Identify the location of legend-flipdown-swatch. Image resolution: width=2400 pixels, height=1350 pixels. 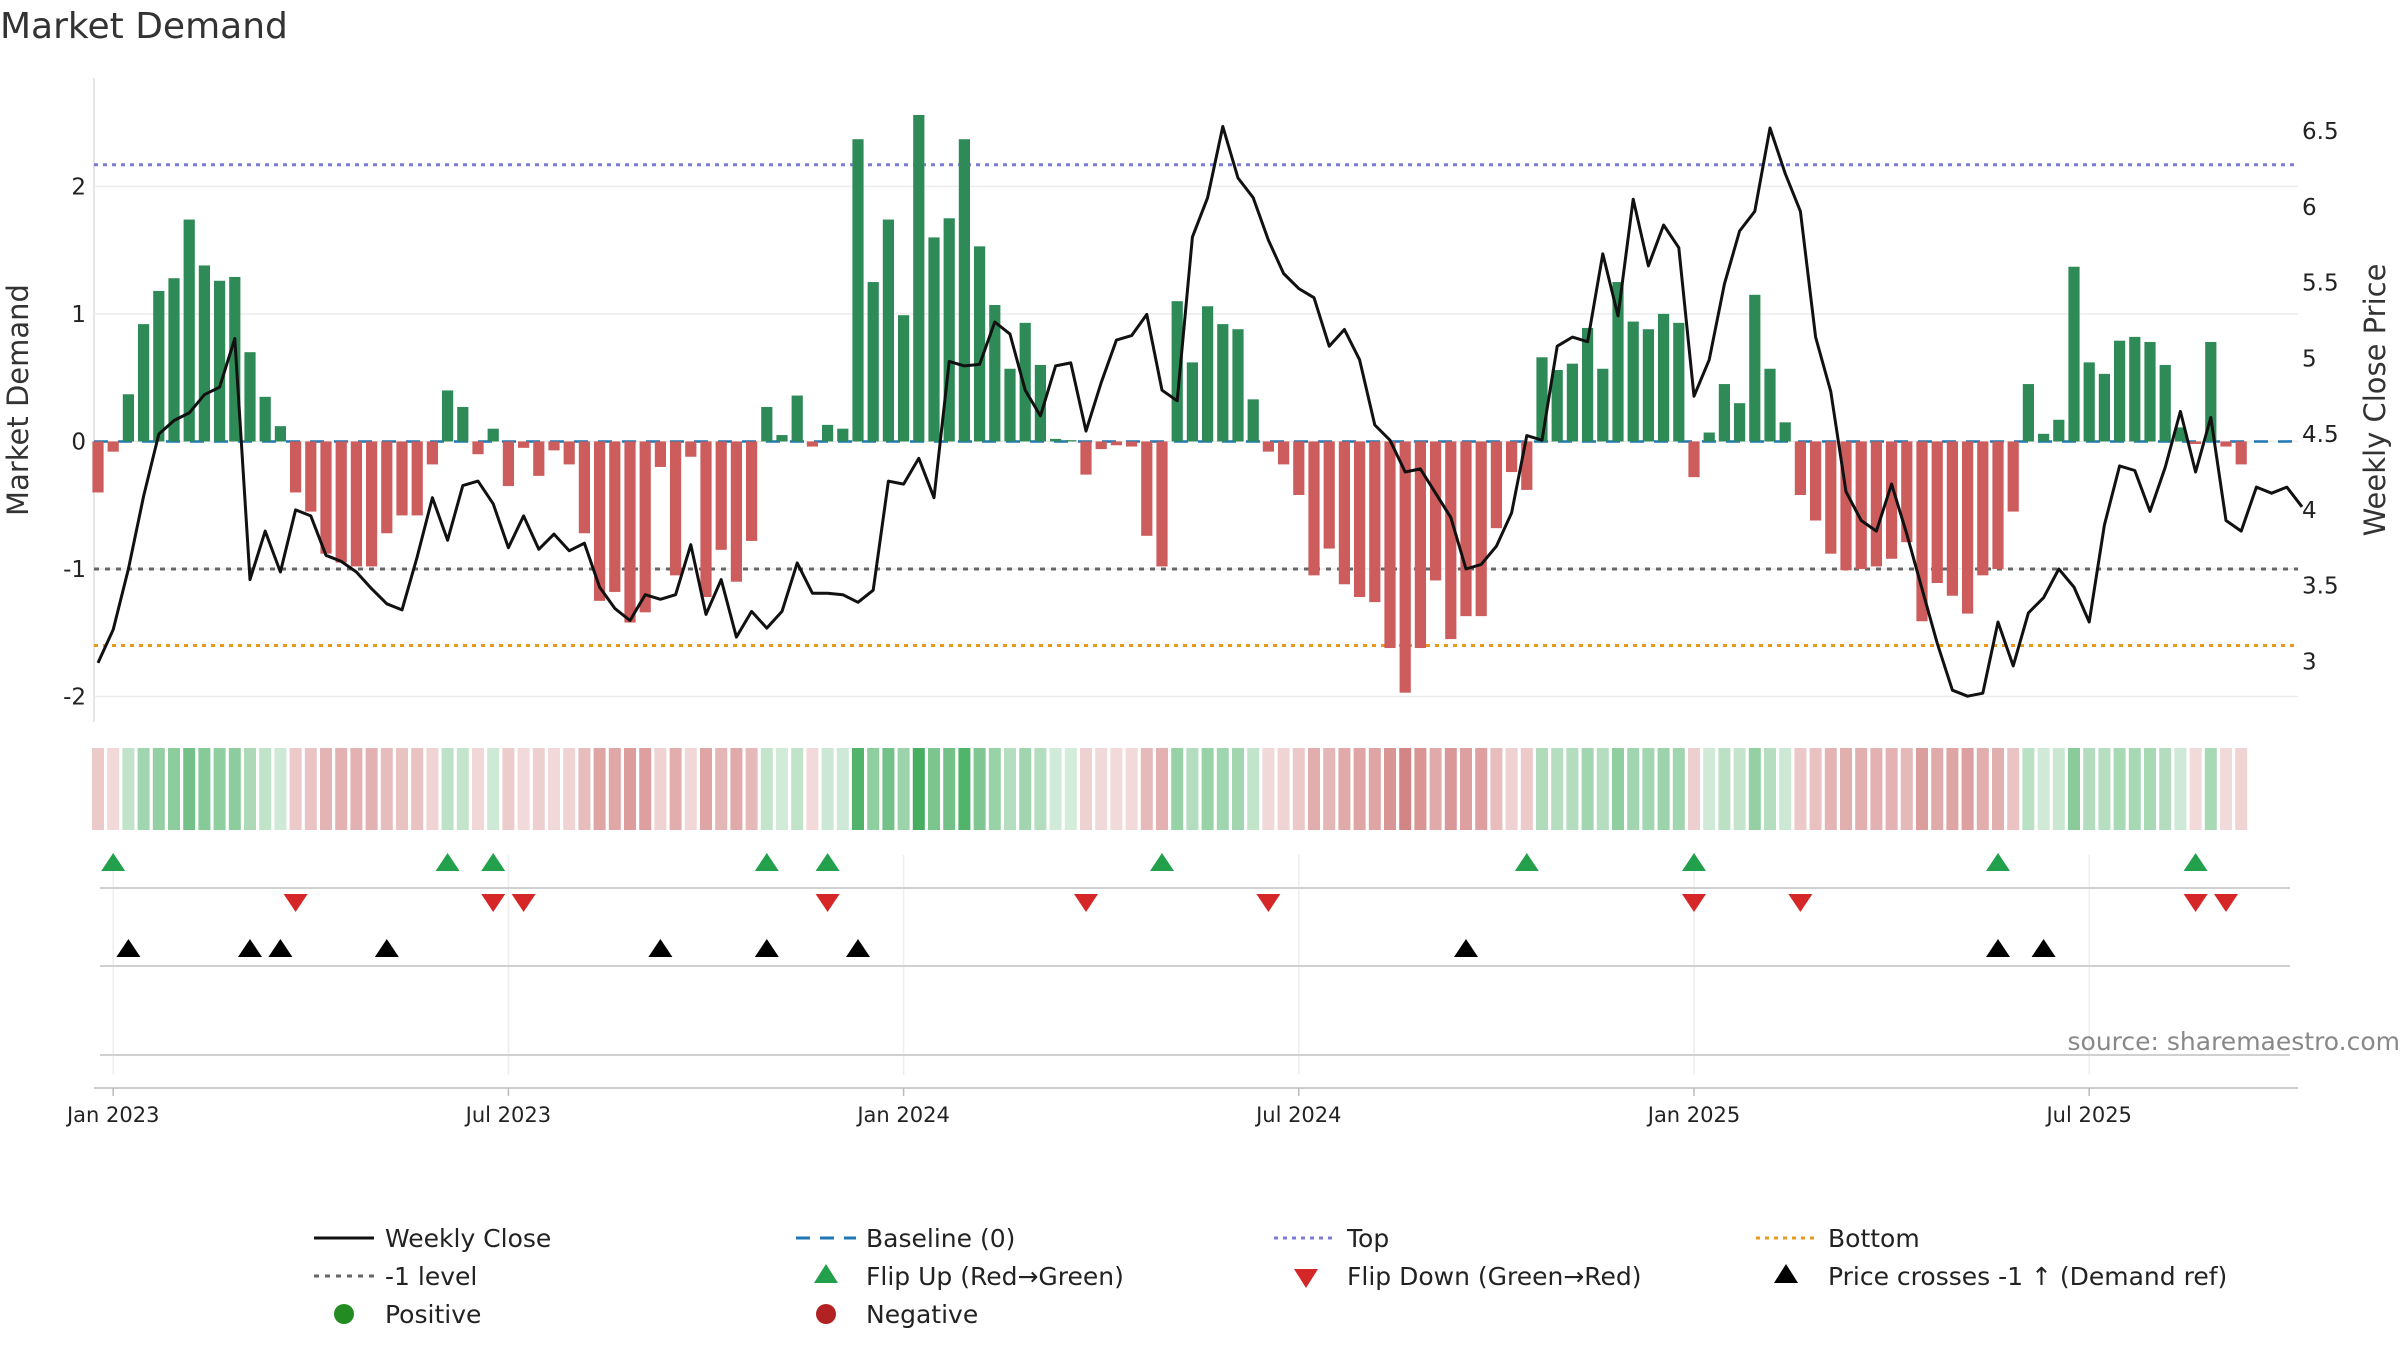
(1306, 1278).